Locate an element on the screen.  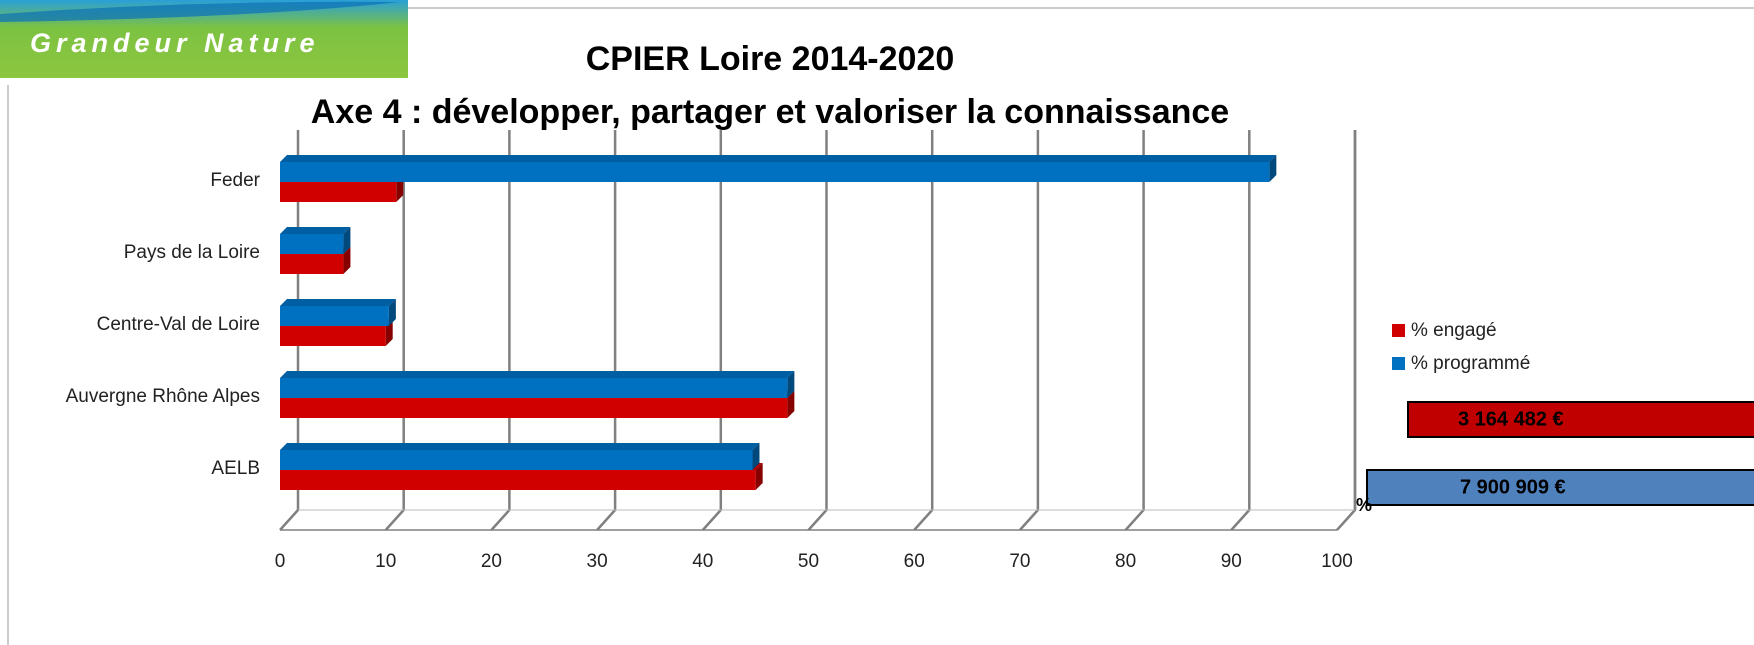
y-tick-label: AELB is located at coordinates (235, 468).